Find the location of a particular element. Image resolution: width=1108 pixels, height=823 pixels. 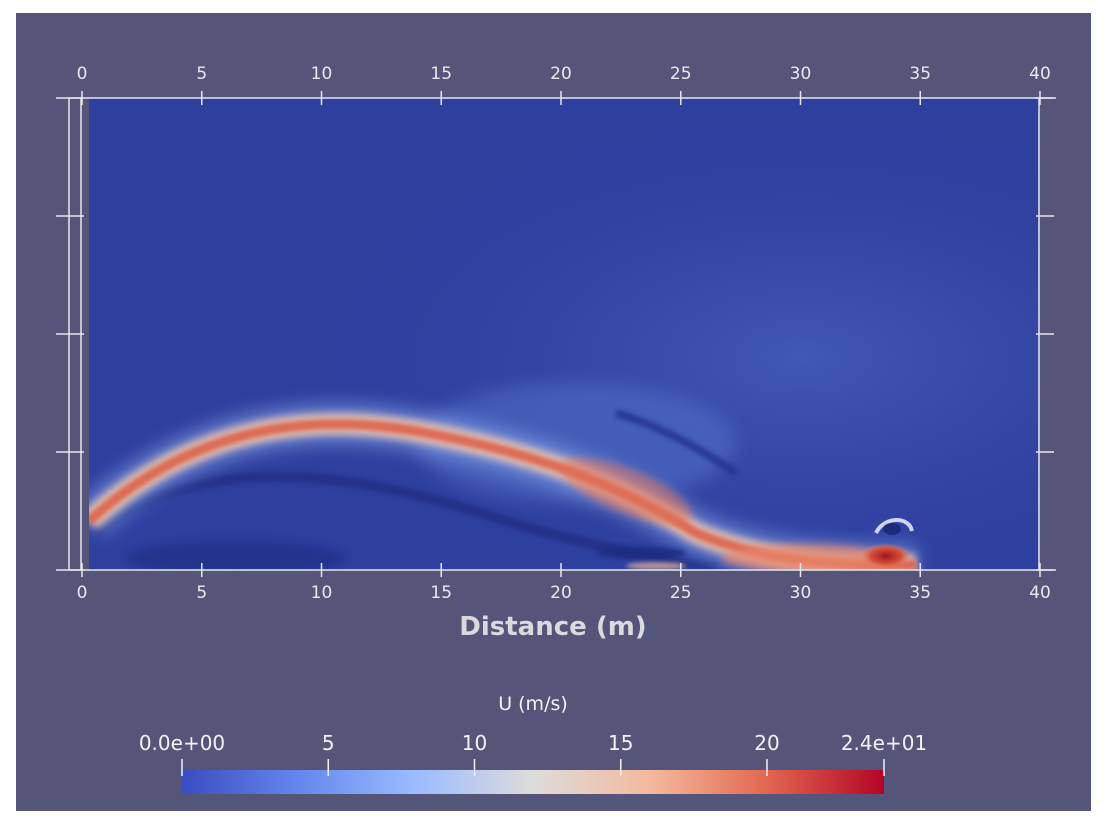

bottom-tick-label: 20 is located at coordinates (561, 593).